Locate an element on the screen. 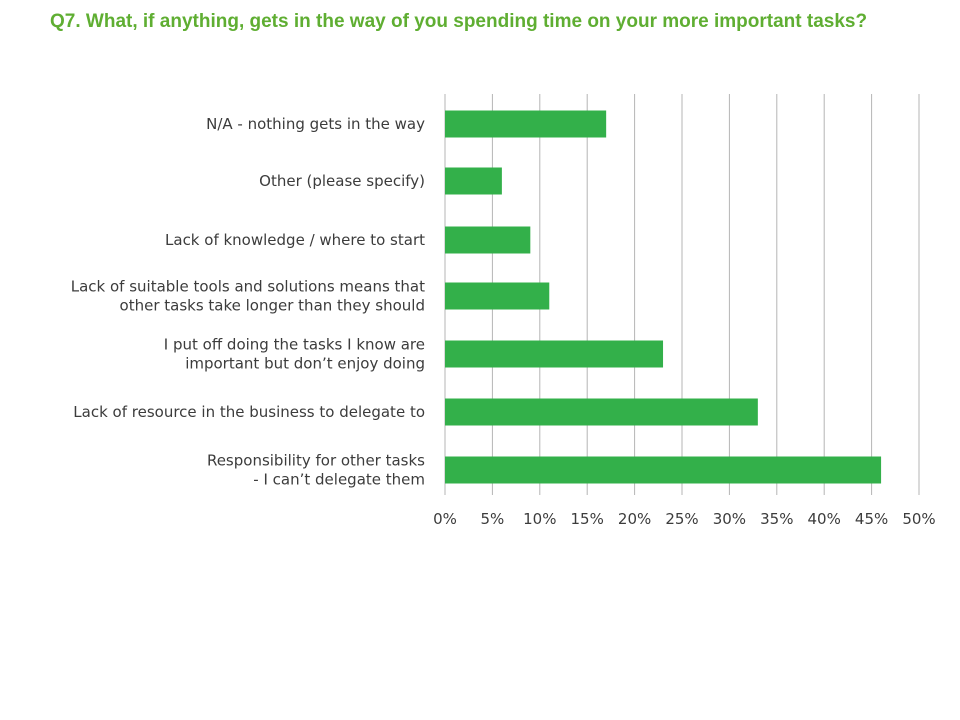 This screenshot has height=720, width=960. x-tick-label: 50% is located at coordinates (918, 519).